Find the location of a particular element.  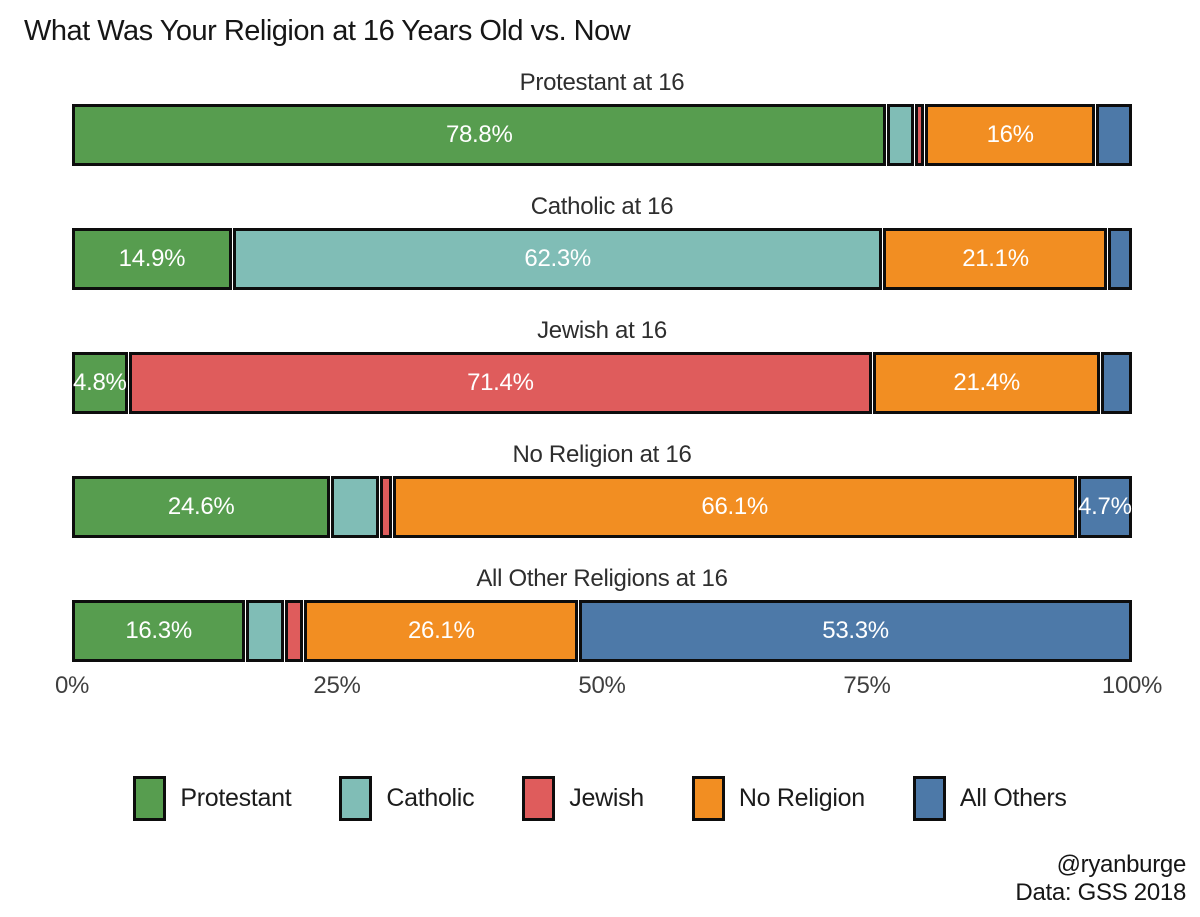

legend-item: All Others is located at coordinates (989, 798).